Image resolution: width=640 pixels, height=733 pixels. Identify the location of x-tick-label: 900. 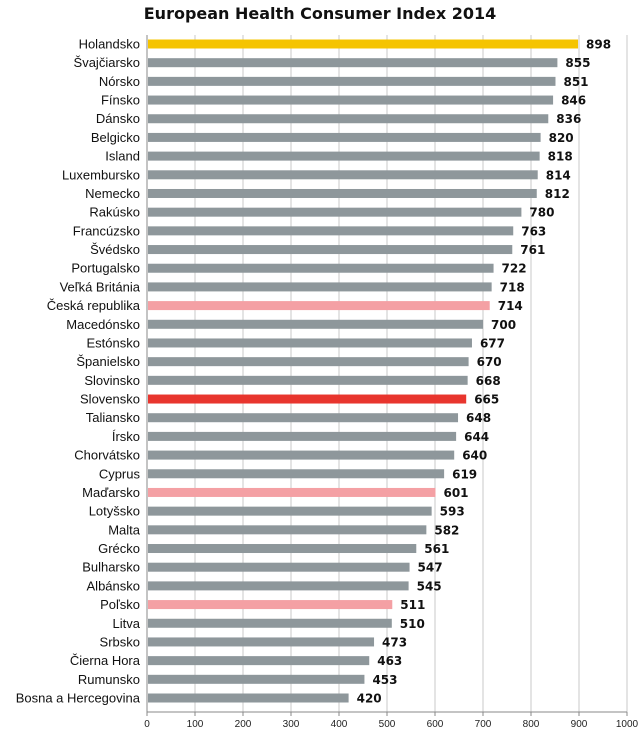
(579, 724).